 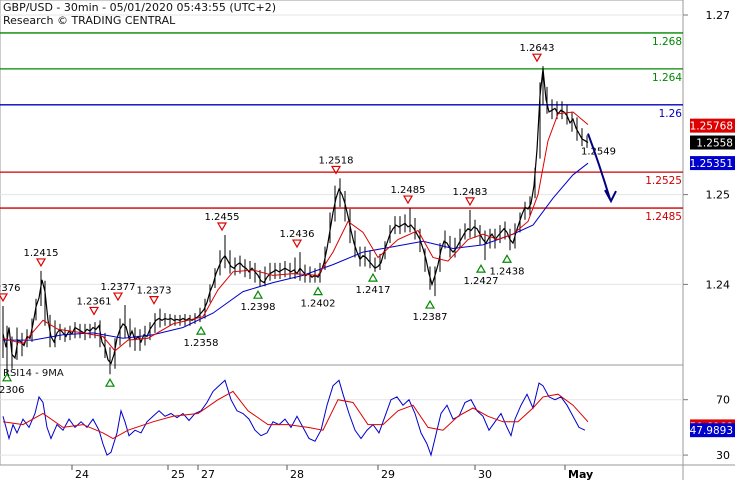 I want to click on rsi-ma-line, so click(x=295, y=415).